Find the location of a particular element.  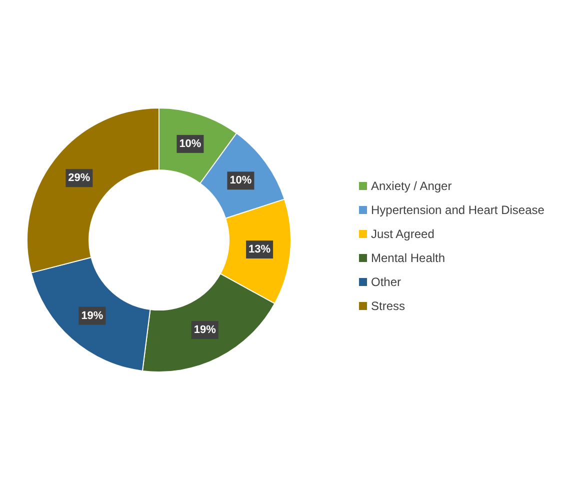

legend-label: Just Agreed is located at coordinates (402, 233).